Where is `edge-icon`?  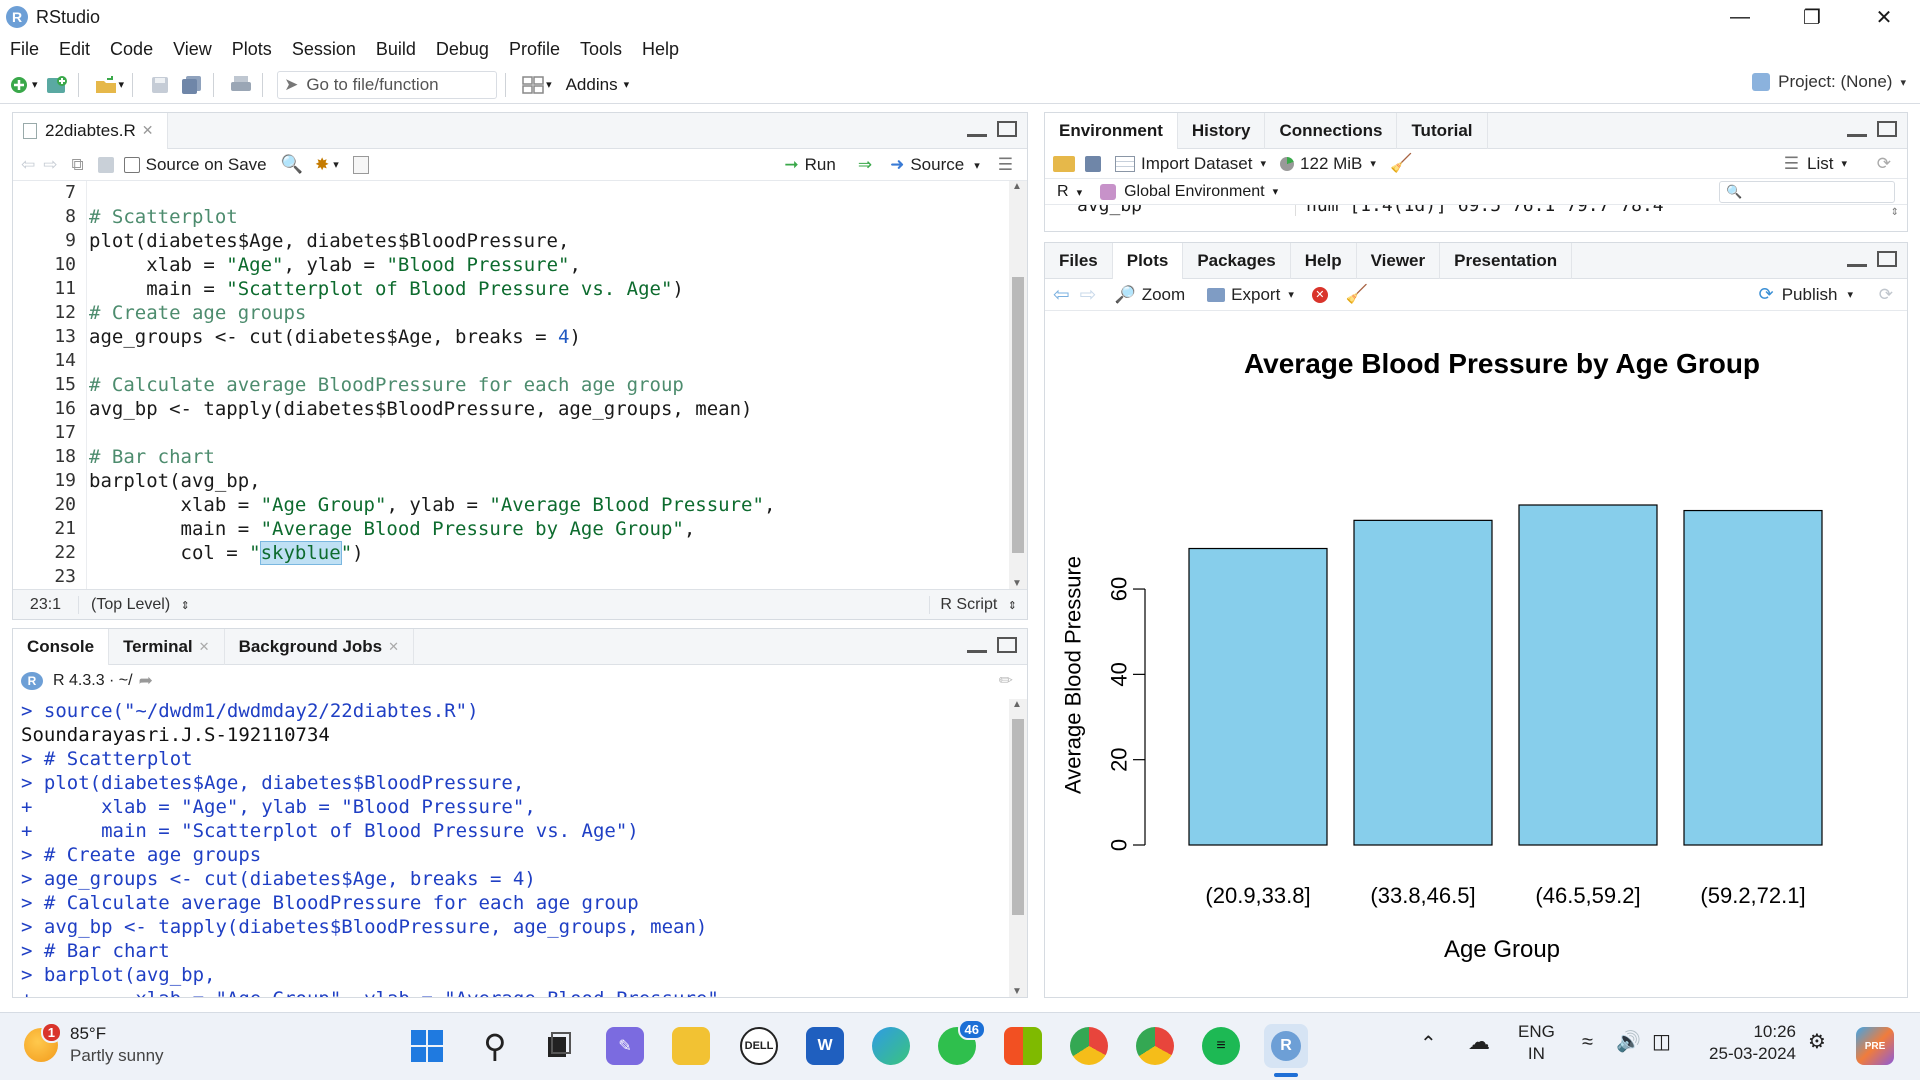 edge-icon is located at coordinates (891, 1046).